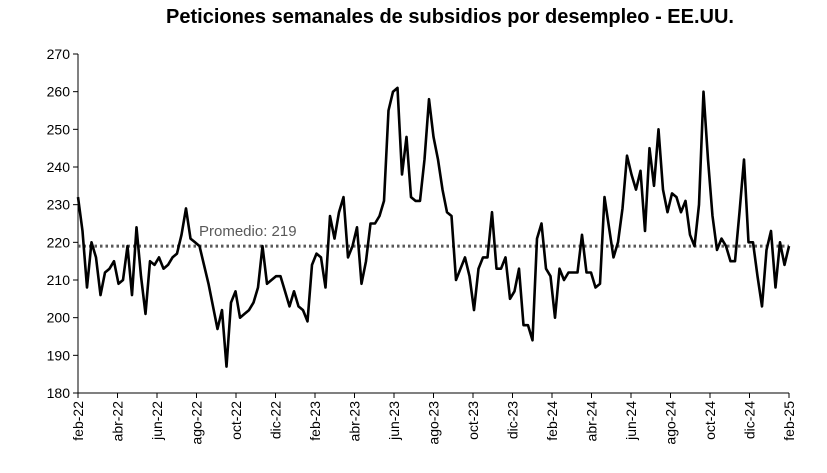 This screenshot has width=827, height=473. I want to click on x-tick-label: oct-22, so click(236, 420).